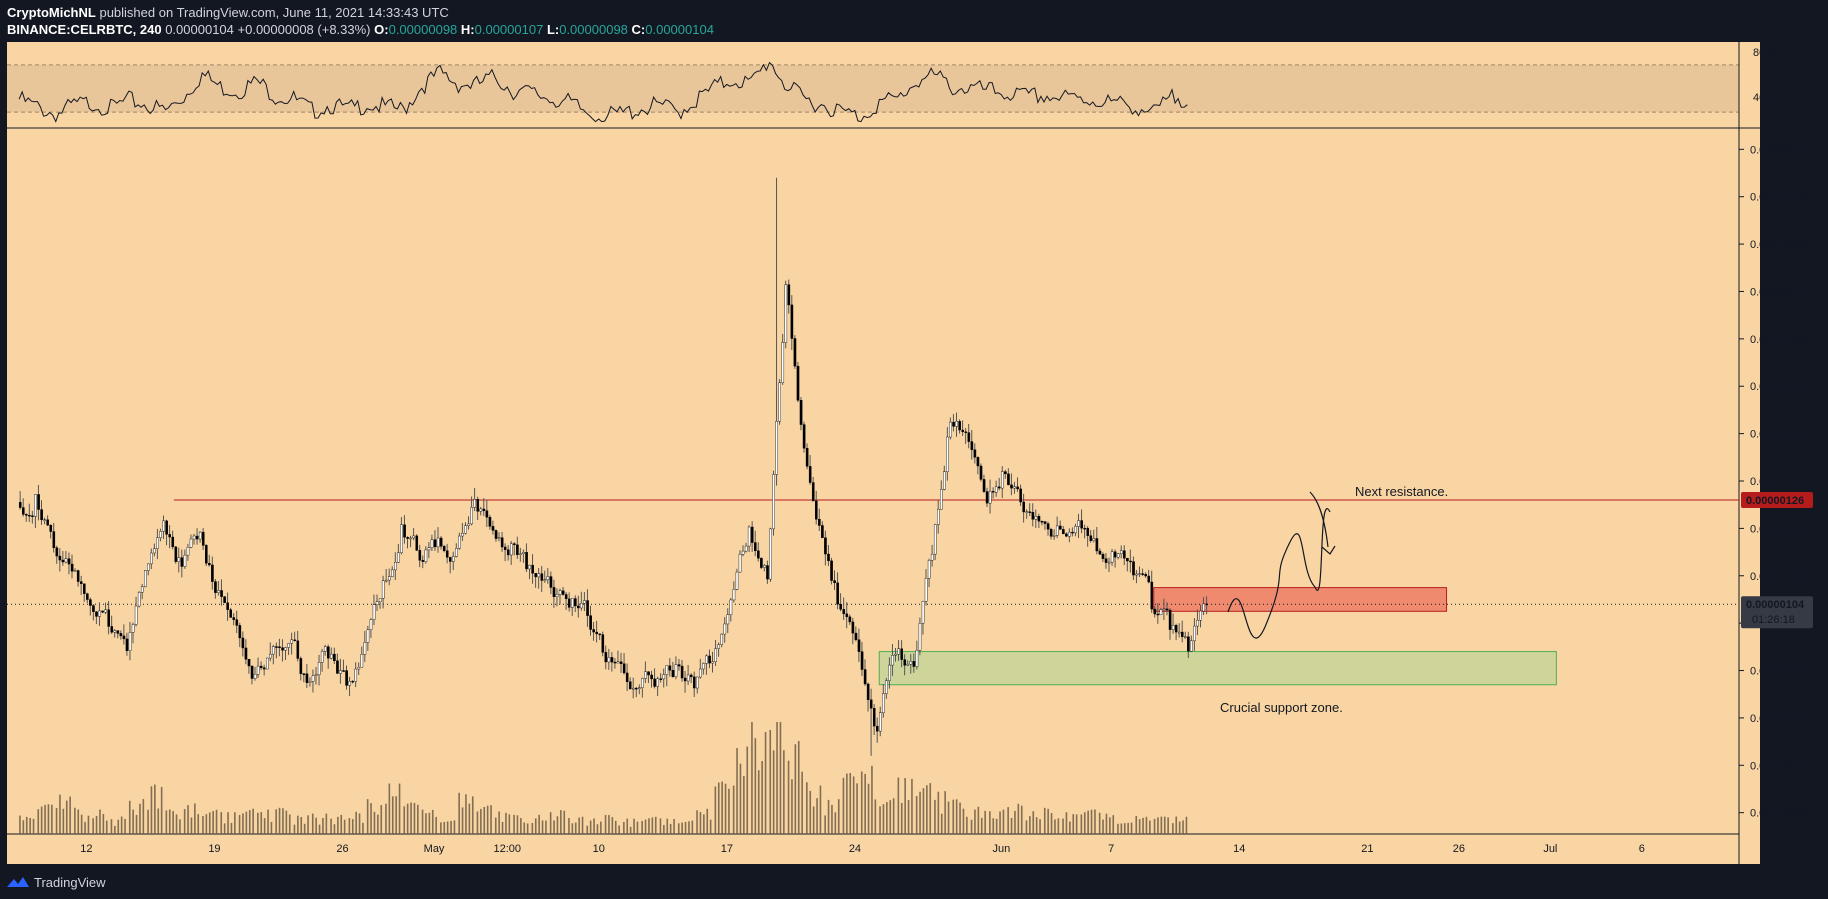  What do you see at coordinates (1401, 491) in the screenshot?
I see `next-resistance-annotation: Next resistance.` at bounding box center [1401, 491].